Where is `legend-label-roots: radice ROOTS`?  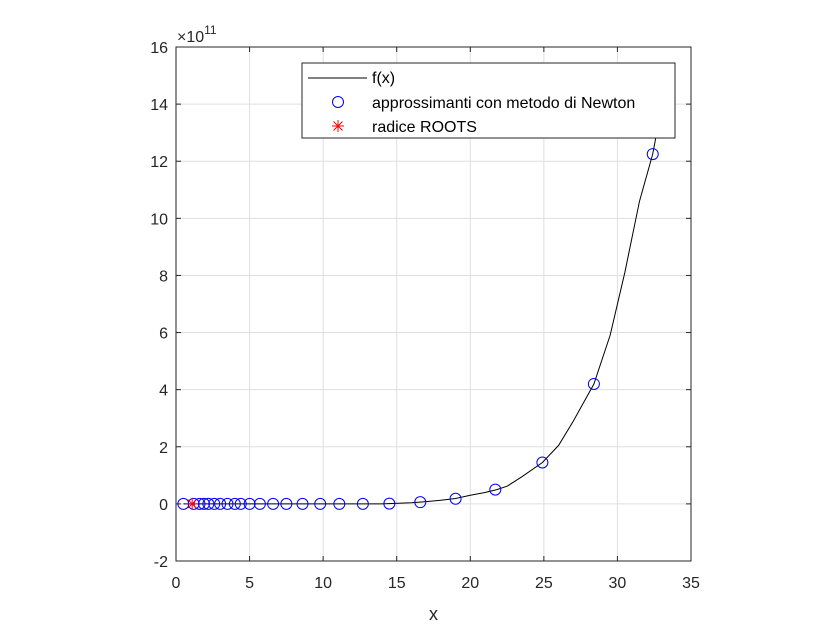 legend-label-roots: radice ROOTS is located at coordinates (424, 127).